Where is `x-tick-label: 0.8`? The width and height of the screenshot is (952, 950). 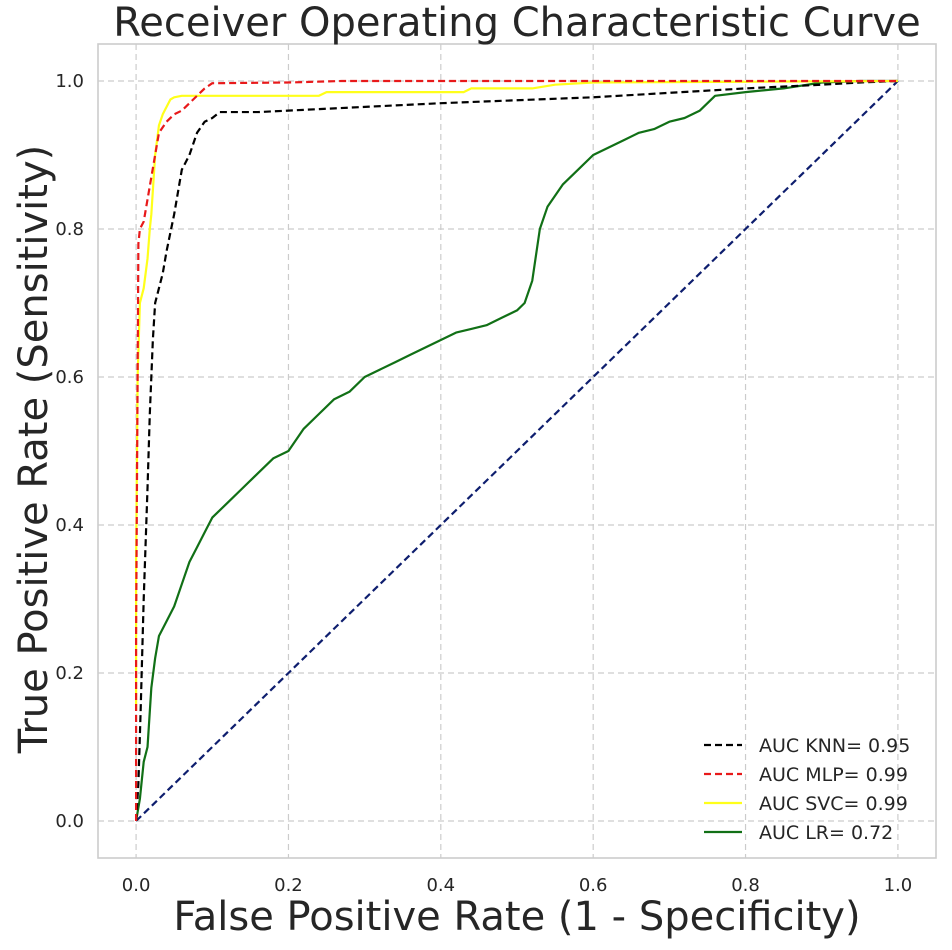
x-tick-label: 0.8 is located at coordinates (745, 885).